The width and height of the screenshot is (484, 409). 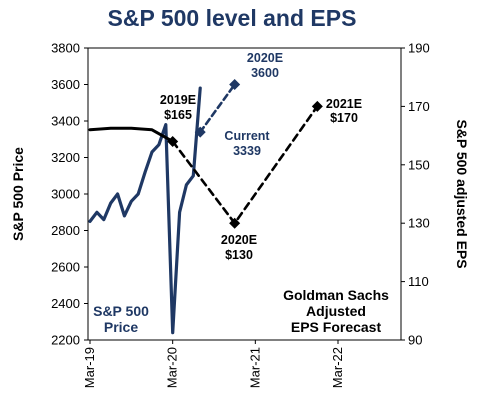 I want to click on annotation-price-label: S&P 500 Price, so click(x=121, y=319).